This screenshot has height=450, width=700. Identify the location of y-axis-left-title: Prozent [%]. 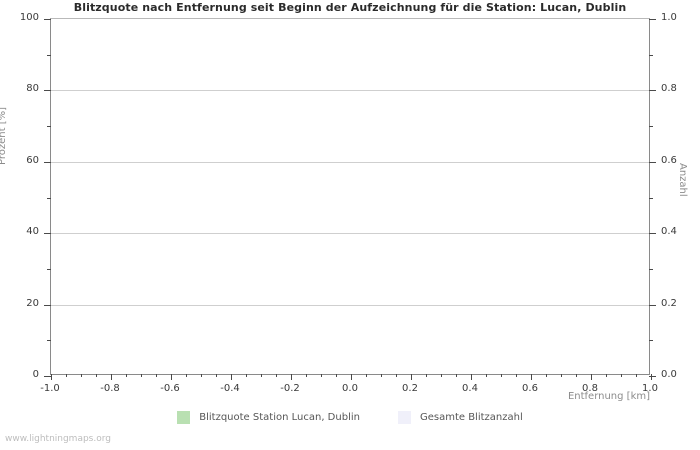
(4, 135).